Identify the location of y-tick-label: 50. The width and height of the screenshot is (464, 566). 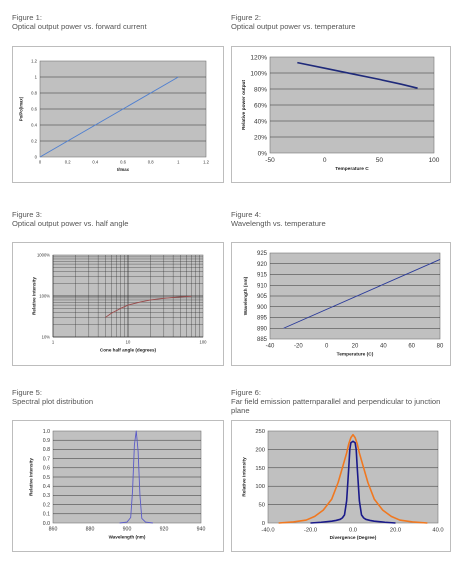
(262, 506).